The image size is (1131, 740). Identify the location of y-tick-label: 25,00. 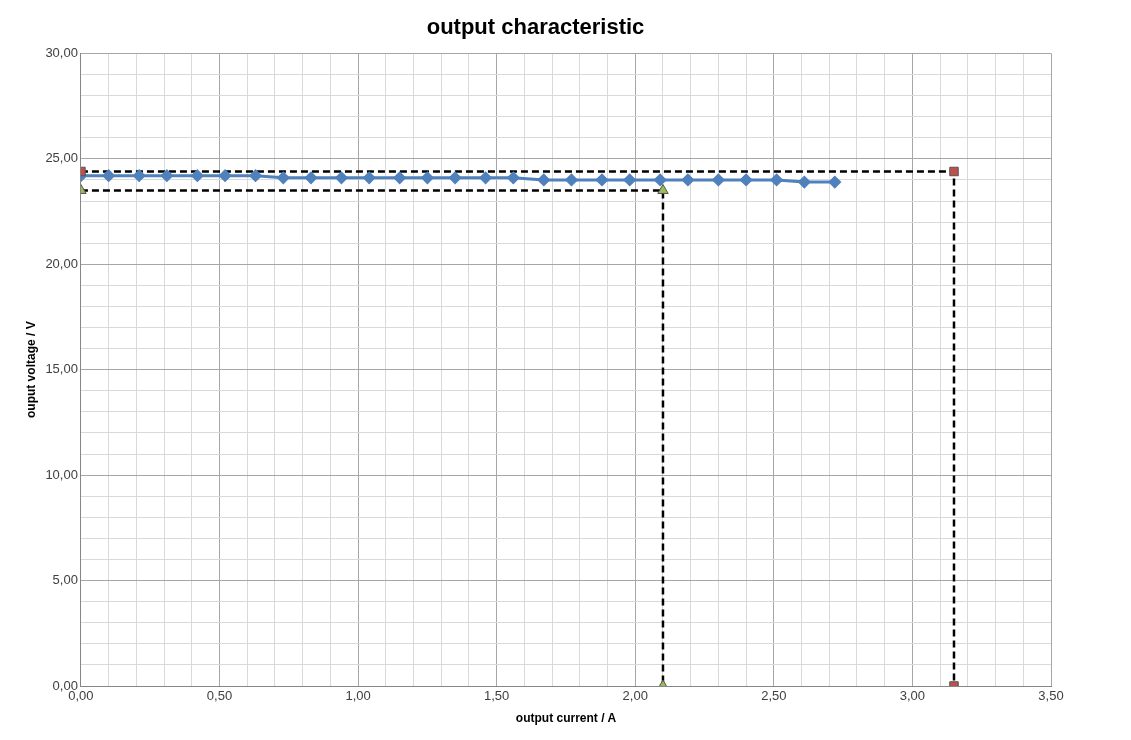
(61, 158).